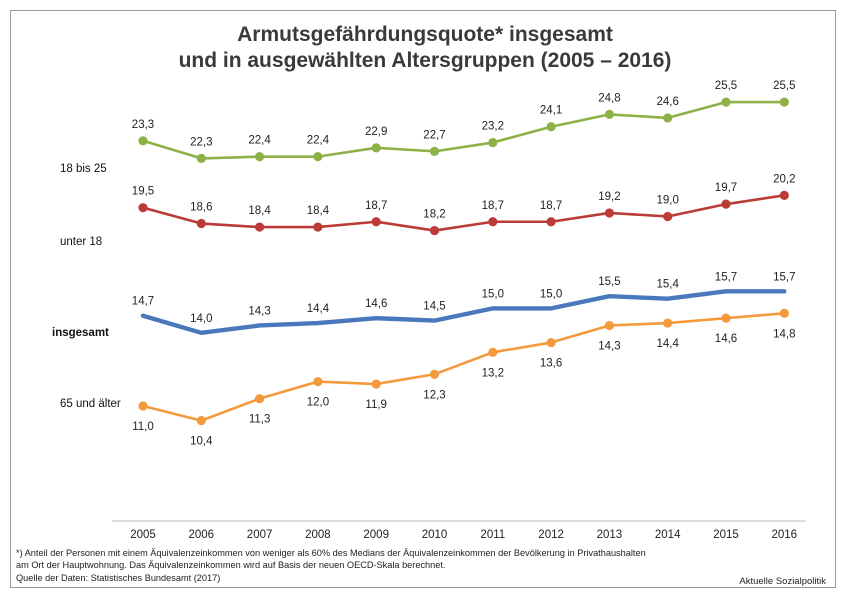 This screenshot has height=600, width=850. I want to click on data-label: 22,3, so click(201, 142).